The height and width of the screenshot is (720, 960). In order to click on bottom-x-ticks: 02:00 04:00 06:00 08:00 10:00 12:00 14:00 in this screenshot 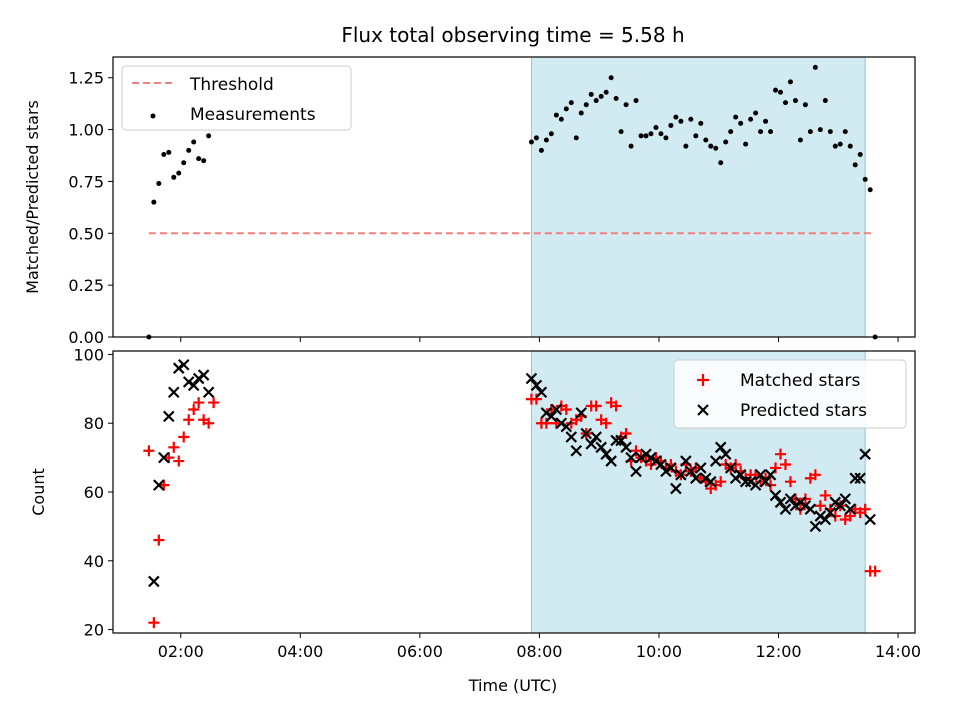, I will do `click(539, 647)`.